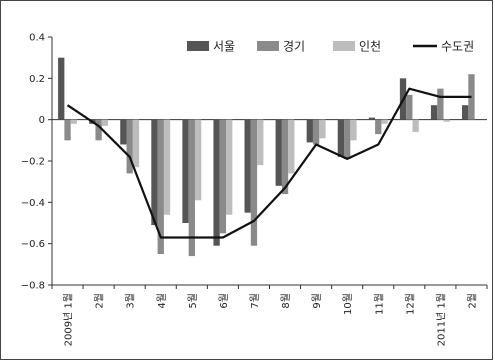  What do you see at coordinates (255, 301) in the screenshot?
I see `x-tick-label: 7월` at bounding box center [255, 301].